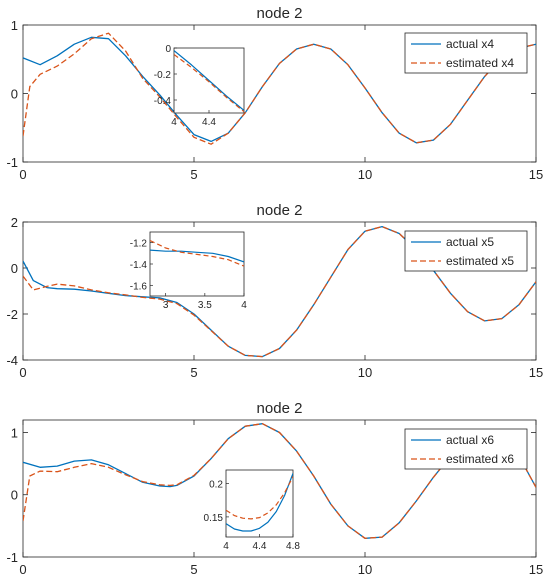 The image size is (550, 586). I want to click on inset-y-tick-label: -0.4, so click(163, 101).